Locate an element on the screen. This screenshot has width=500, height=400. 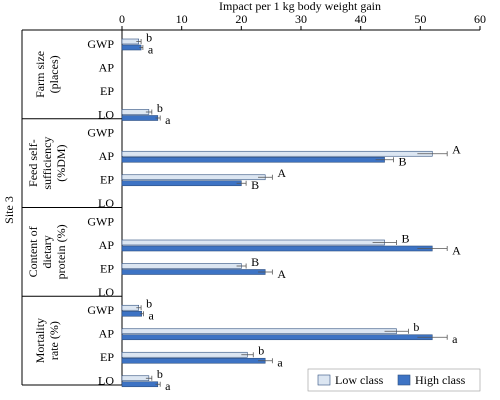
x-axis-label: Impact per 1 kg body weight gain is located at coordinates (300, 6).